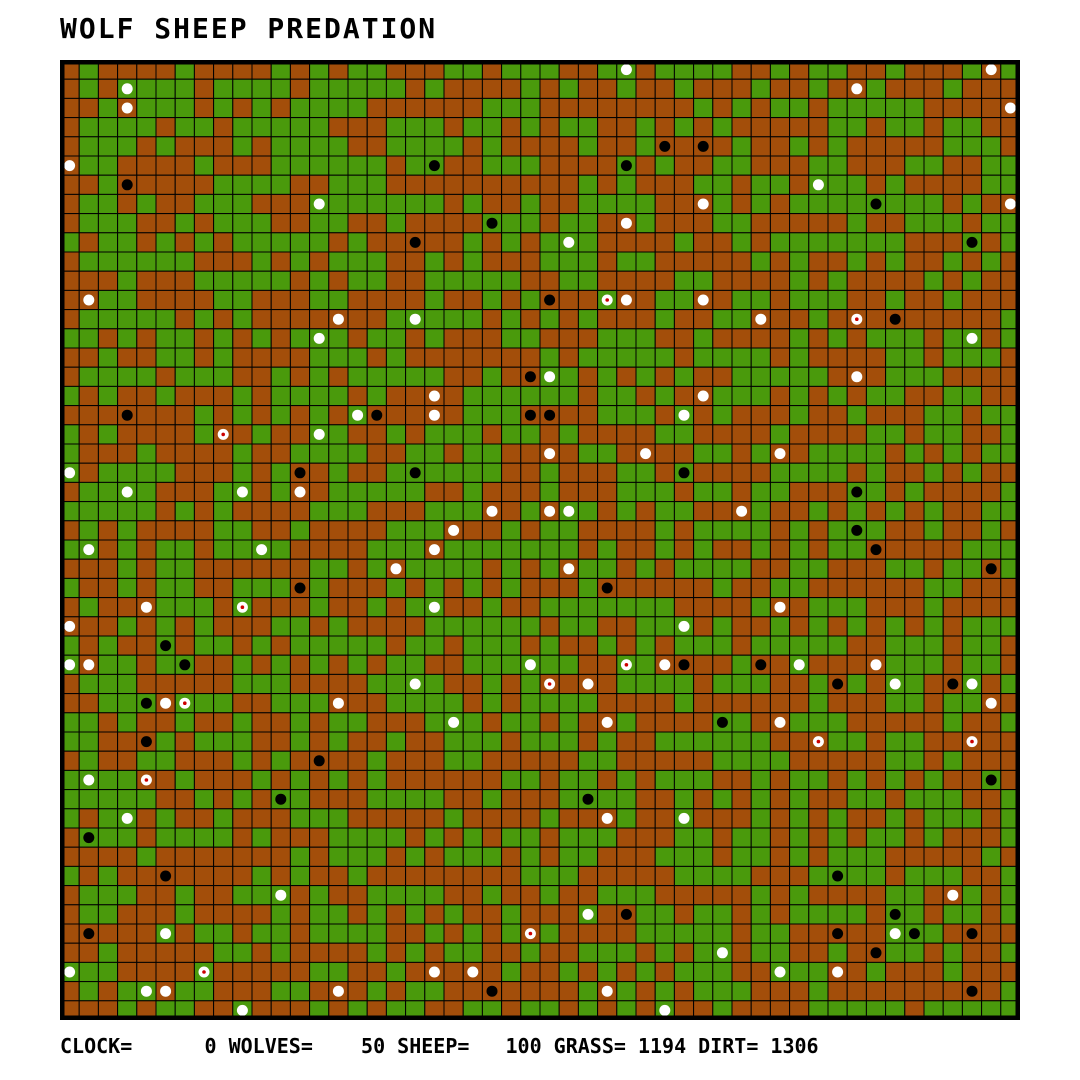 The image size is (1080, 1080). Describe the element at coordinates (185, 703) in the screenshot. I see `sheep-marker-icon` at that location.